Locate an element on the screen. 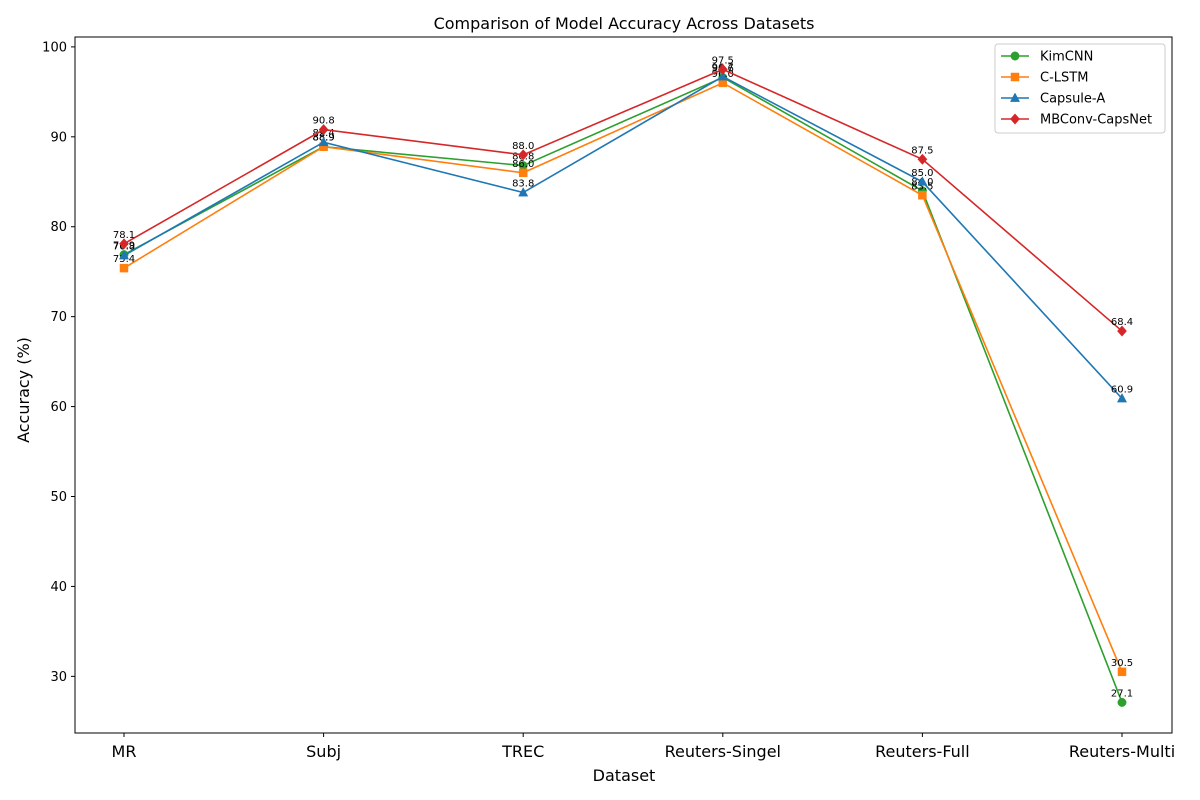 The height and width of the screenshot is (800, 1200). data-label: 78.1 is located at coordinates (124, 235).